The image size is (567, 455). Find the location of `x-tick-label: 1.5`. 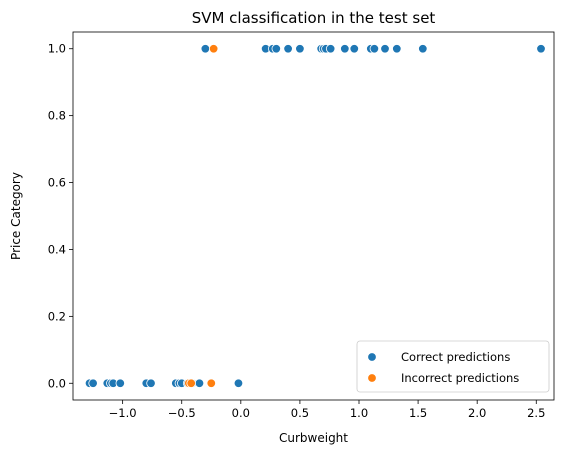

x-tick-label: 1.5 is located at coordinates (418, 413).